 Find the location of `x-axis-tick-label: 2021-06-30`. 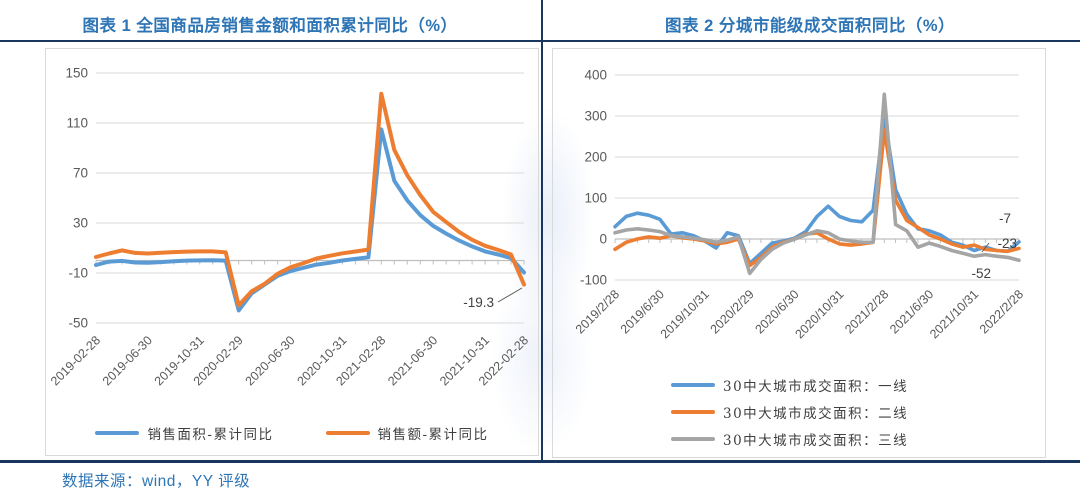

x-axis-tick-label: 2021-06-30 is located at coordinates (412, 360).